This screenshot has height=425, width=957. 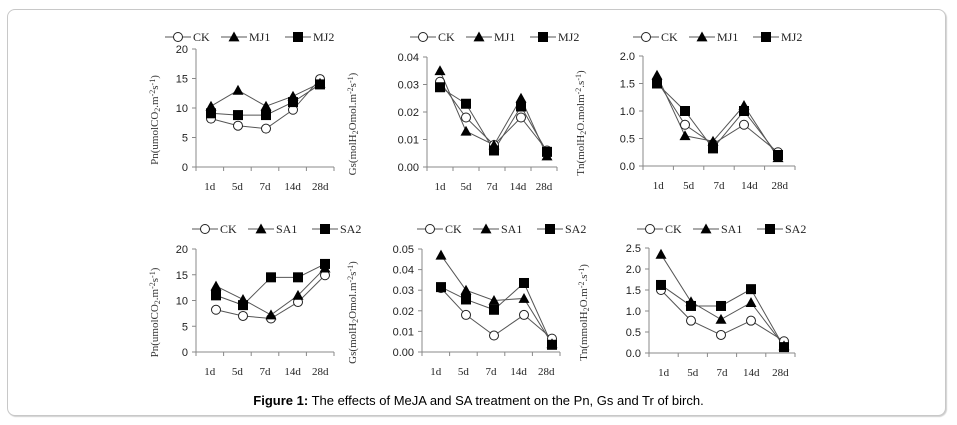 I want to click on x-tick-label: 5d, so click(x=693, y=373).